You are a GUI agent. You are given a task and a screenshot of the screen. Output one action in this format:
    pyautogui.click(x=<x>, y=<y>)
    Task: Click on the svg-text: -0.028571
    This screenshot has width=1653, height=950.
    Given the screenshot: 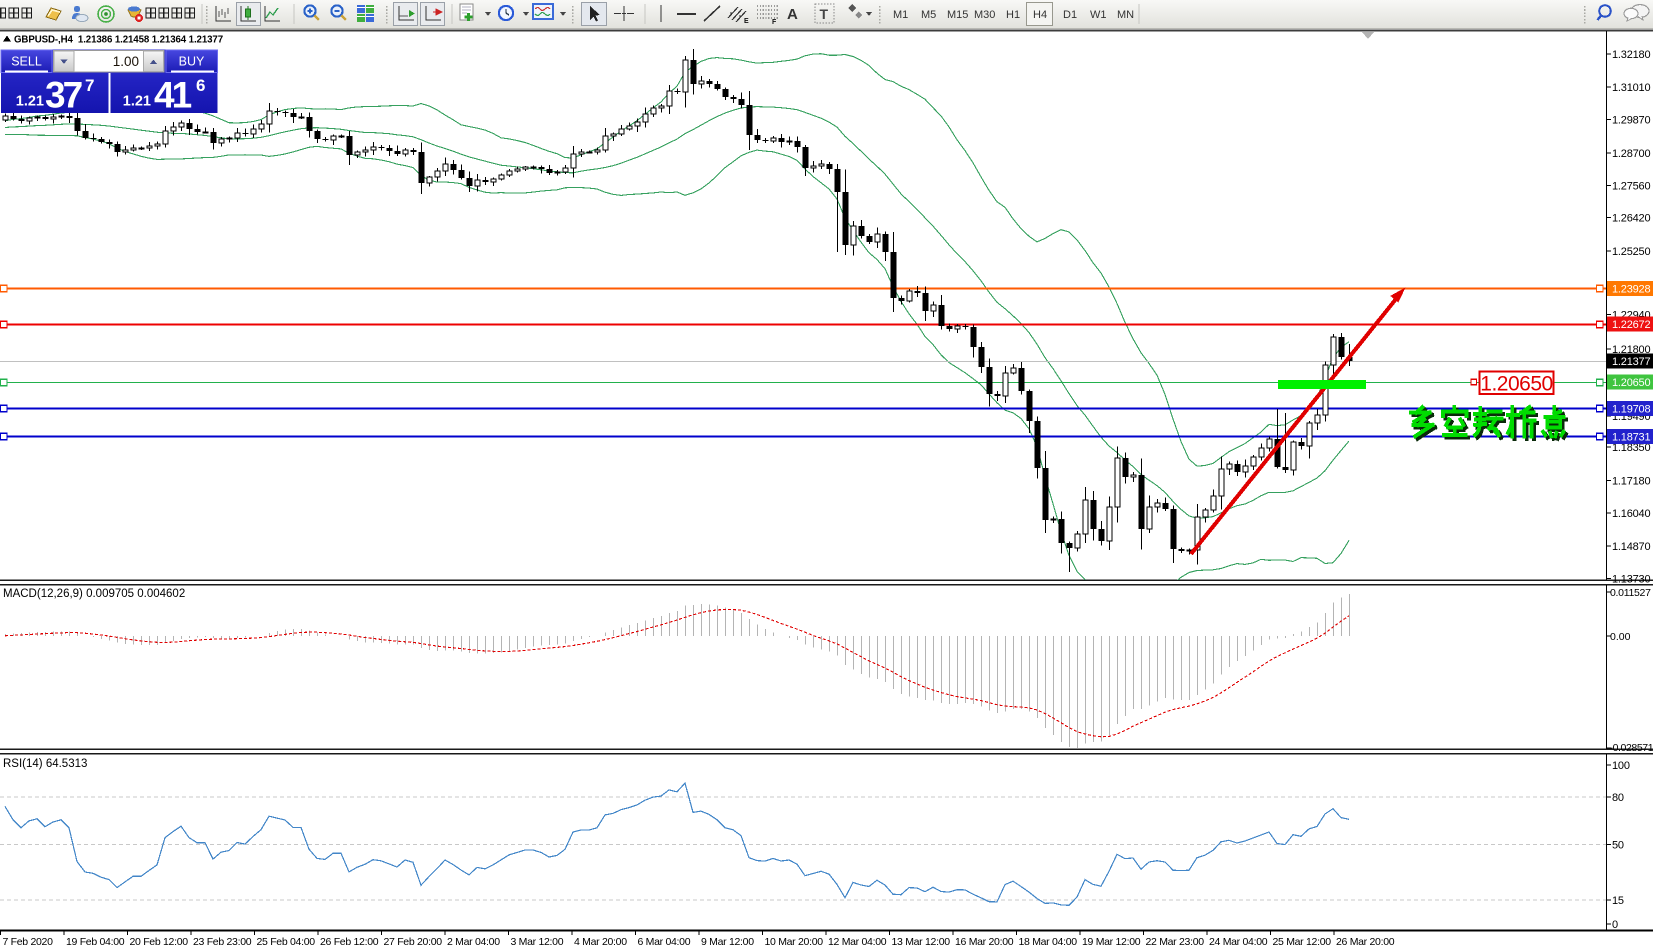 What is the action you would take?
    pyautogui.click(x=1631, y=748)
    